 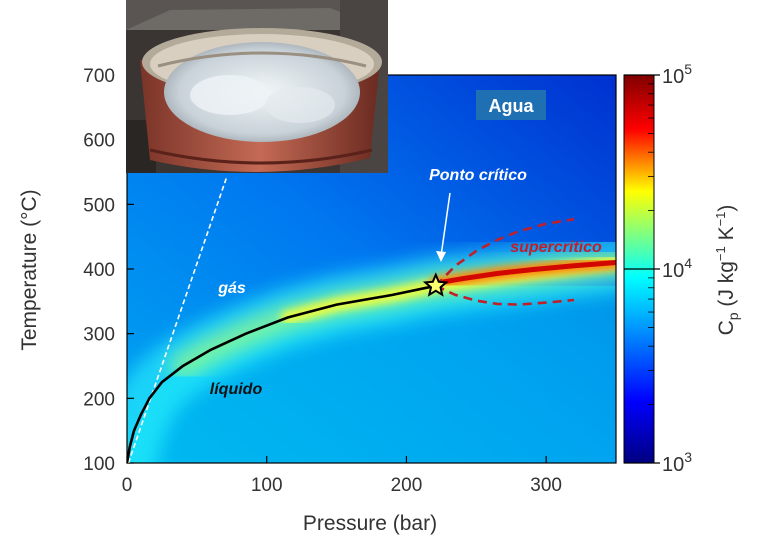 What do you see at coordinates (435, 284) in the screenshot?
I see `critical-point-star` at bounding box center [435, 284].